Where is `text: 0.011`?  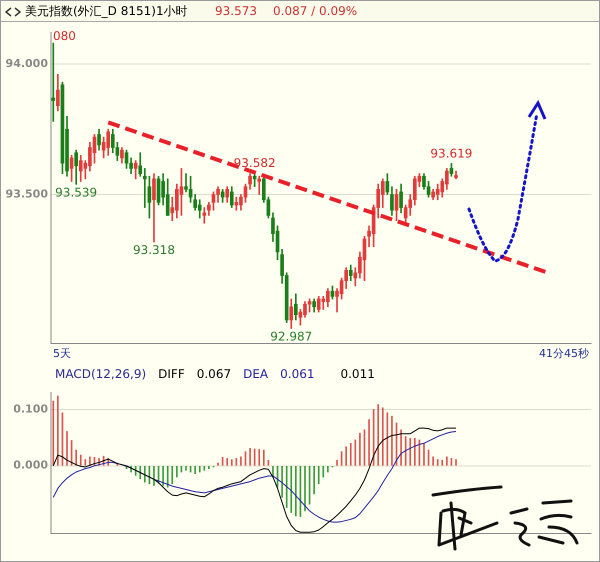 text: 0.011 is located at coordinates (357, 374).